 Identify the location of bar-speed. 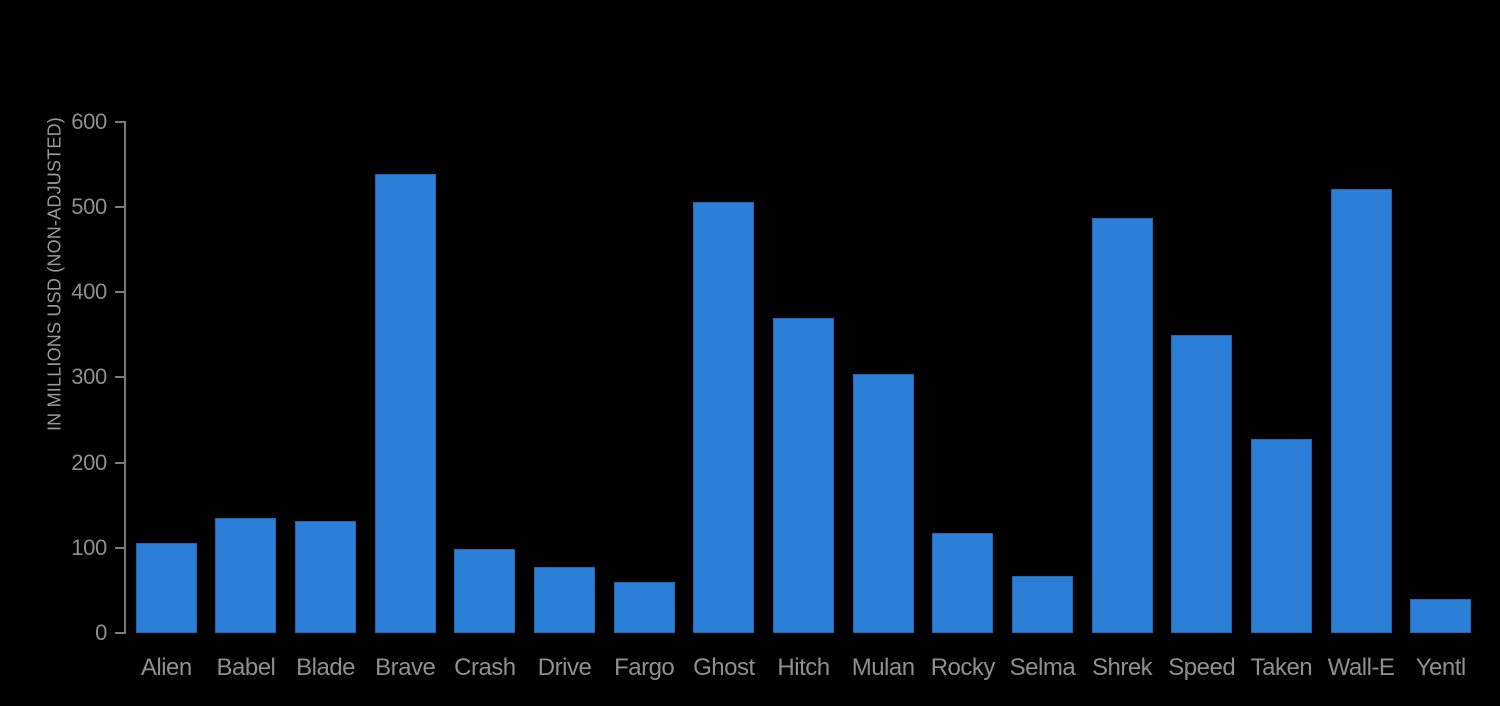
(1202, 483).